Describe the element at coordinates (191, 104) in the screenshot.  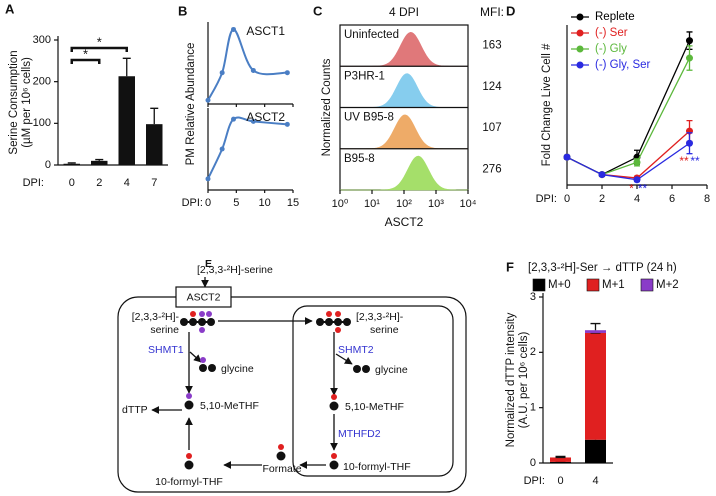
I see `y-axis-label: PM Relative Abundance` at that location.